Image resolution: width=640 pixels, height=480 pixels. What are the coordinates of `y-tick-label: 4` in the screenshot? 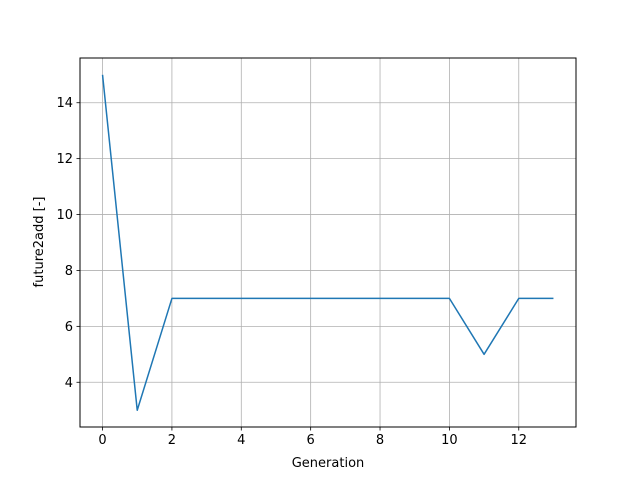 It's located at (69, 383).